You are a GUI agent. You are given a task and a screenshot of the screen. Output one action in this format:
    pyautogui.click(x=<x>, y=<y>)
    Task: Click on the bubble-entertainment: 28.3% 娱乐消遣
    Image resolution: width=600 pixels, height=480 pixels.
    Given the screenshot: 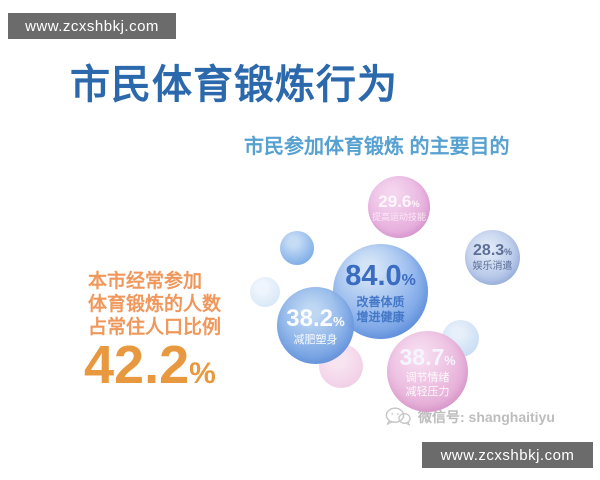 What is the action you would take?
    pyautogui.click(x=492, y=257)
    